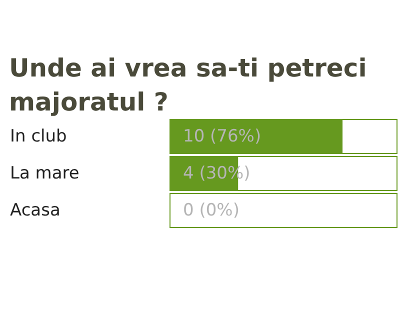 This screenshot has height=320, width=400. Describe the element at coordinates (222, 136) in the screenshot. I see `data-label: 10 (76%)` at that location.